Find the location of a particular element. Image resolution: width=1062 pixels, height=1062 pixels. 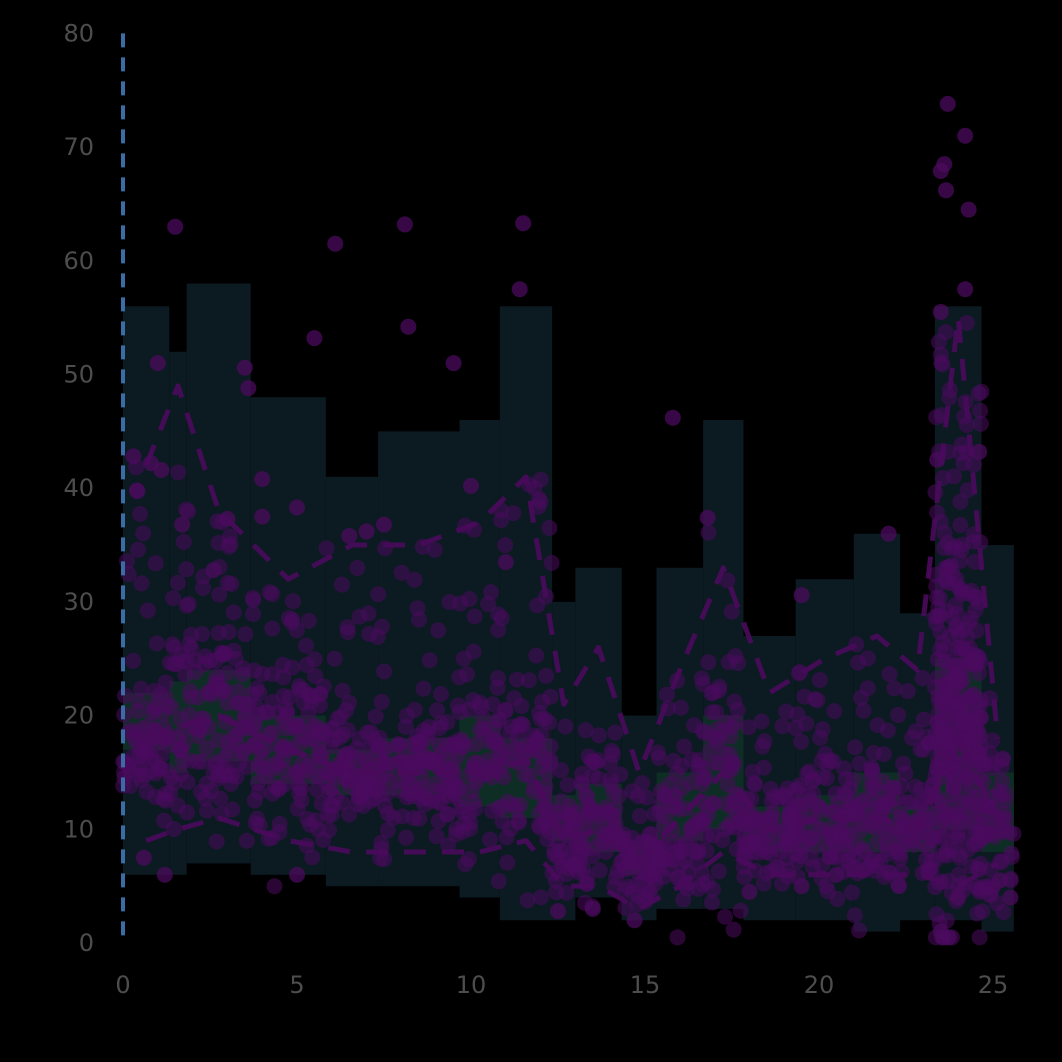

quantile-line-median is located at coordinates (573, 789).